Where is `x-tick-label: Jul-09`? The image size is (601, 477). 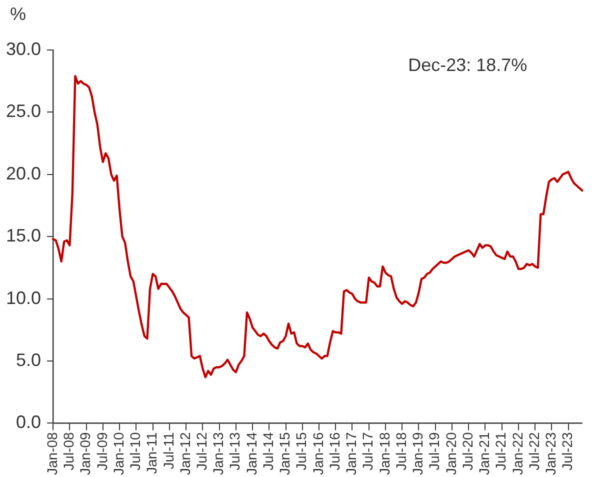
x-tick-label: Jul-09 is located at coordinates (102, 451).